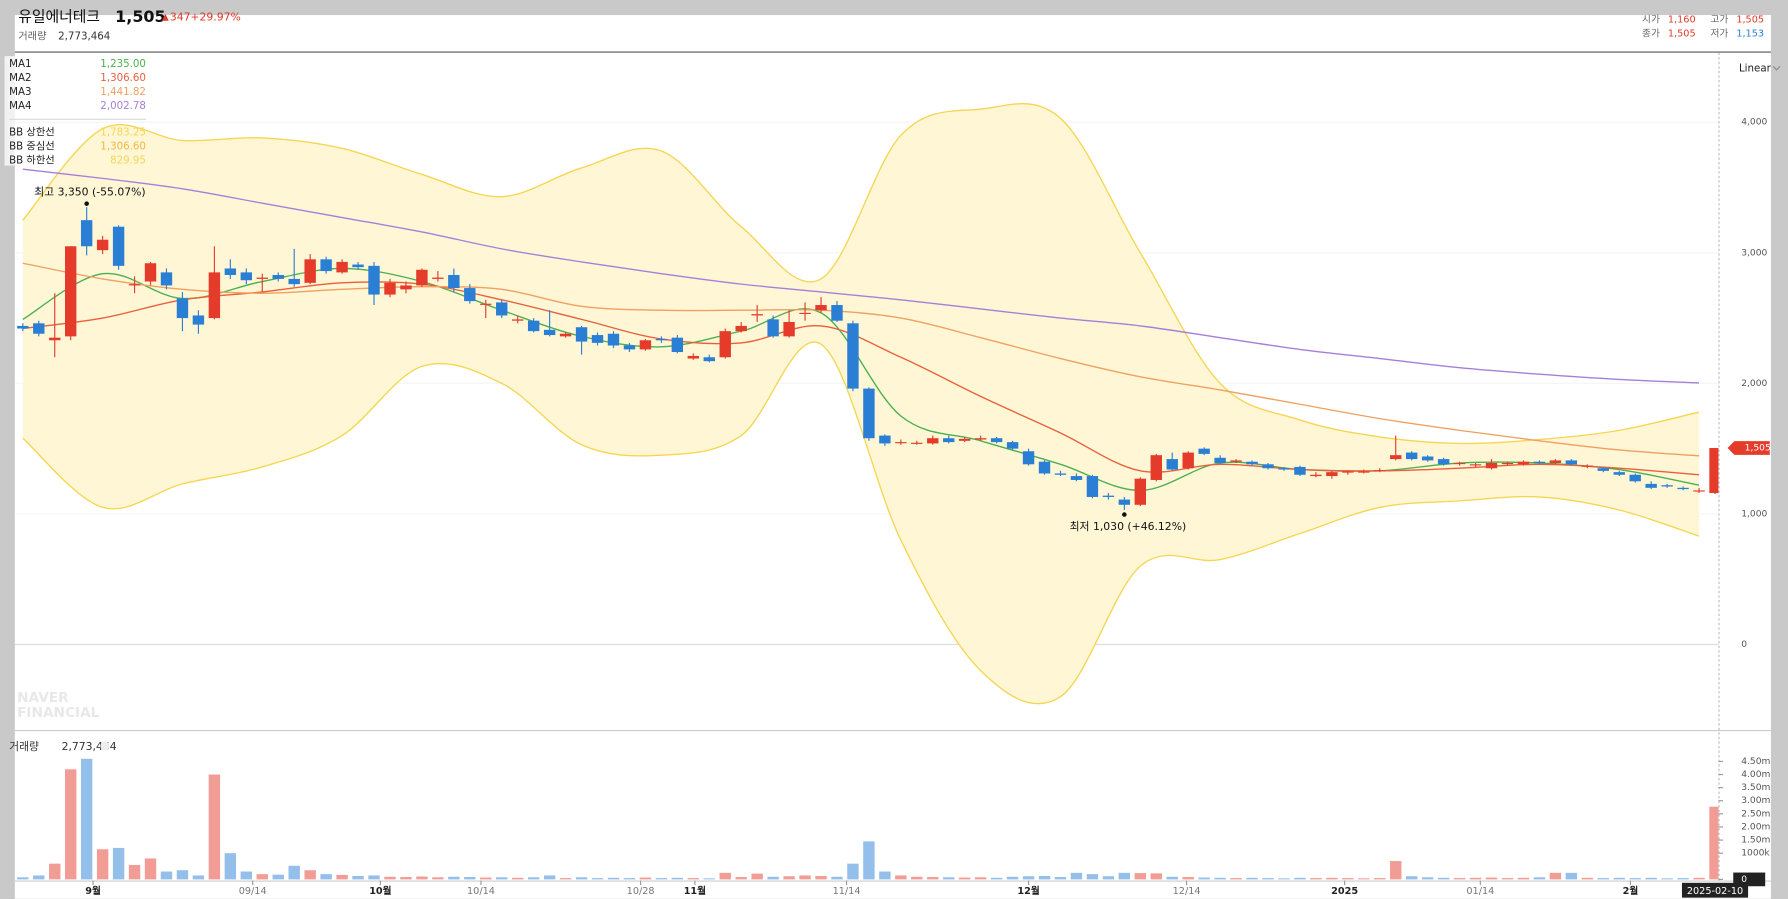 Image resolution: width=1788 pixels, height=899 pixels. I want to click on x-tick-label: 01/14, so click(1480, 891).